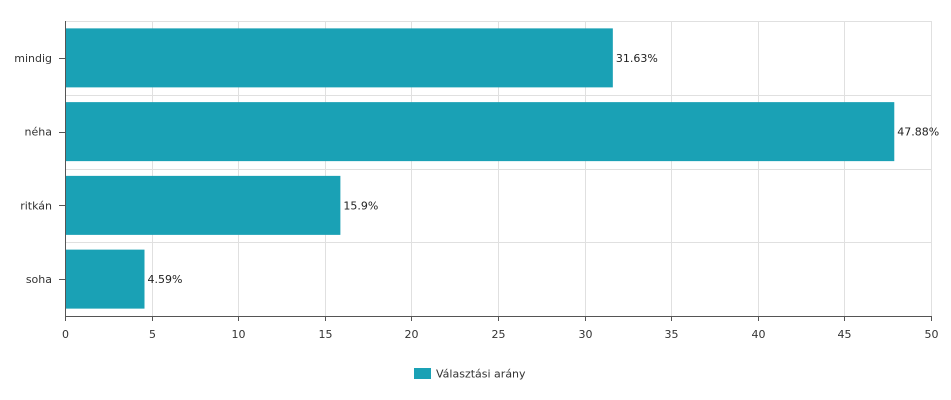 This screenshot has width=951, height=400. I want to click on x-tick-label: 20, so click(412, 334).